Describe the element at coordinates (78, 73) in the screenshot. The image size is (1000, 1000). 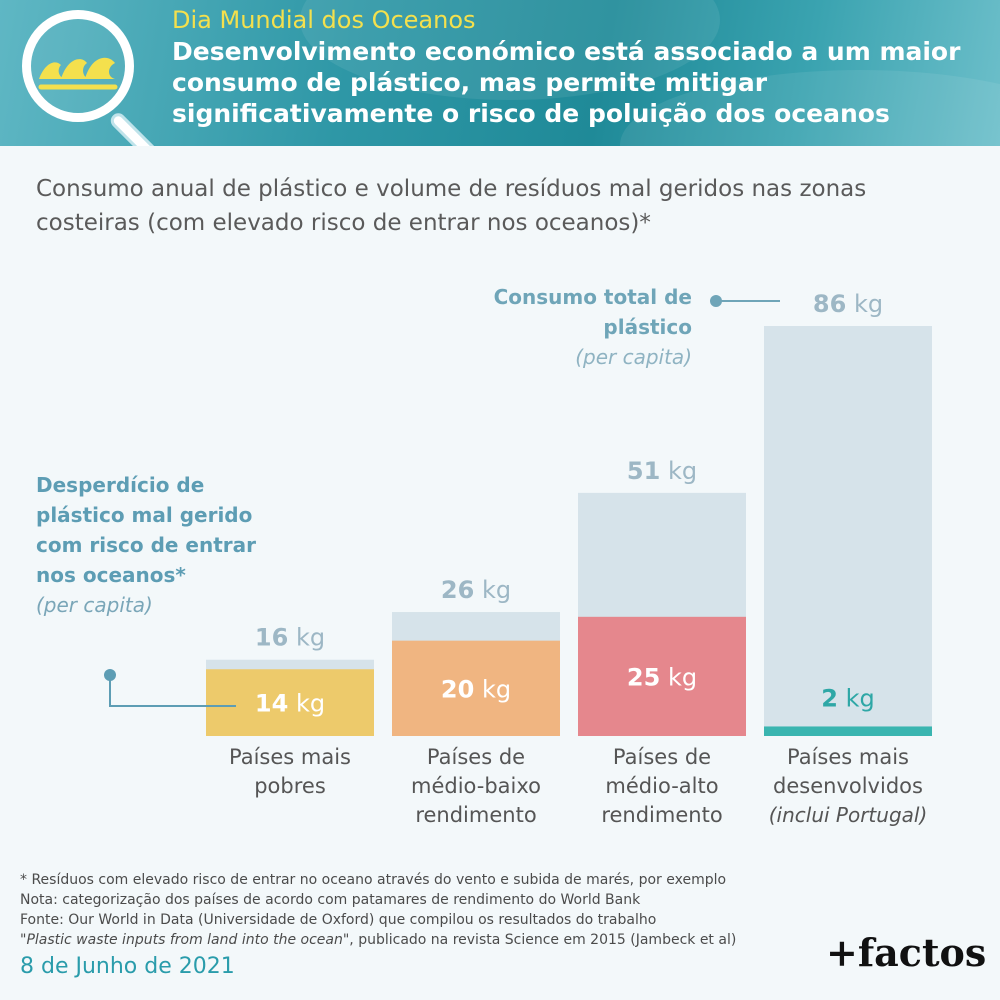
I see `waves-icon` at that location.